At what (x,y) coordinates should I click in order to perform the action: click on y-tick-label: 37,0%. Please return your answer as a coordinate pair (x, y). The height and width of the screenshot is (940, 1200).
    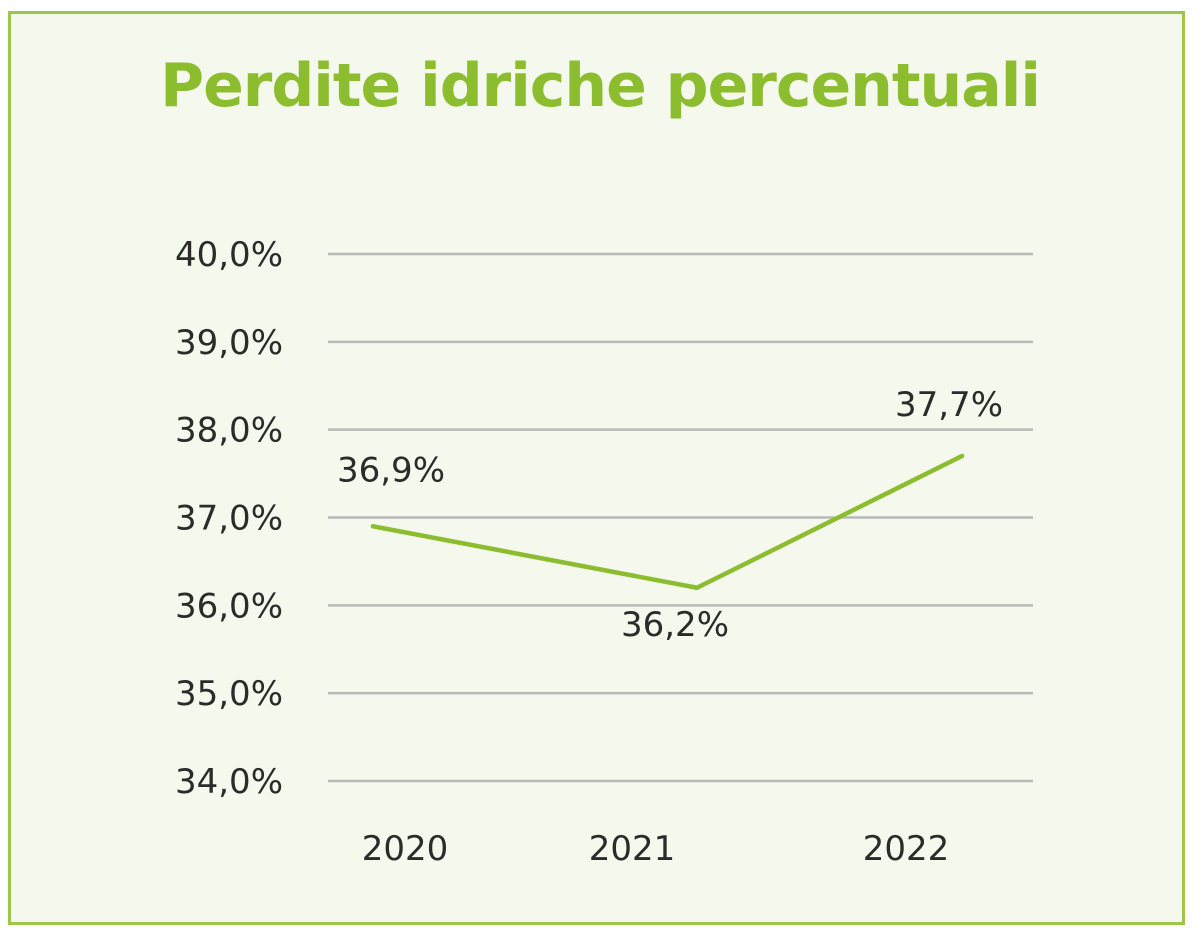
    Looking at the image, I should click on (229, 519).